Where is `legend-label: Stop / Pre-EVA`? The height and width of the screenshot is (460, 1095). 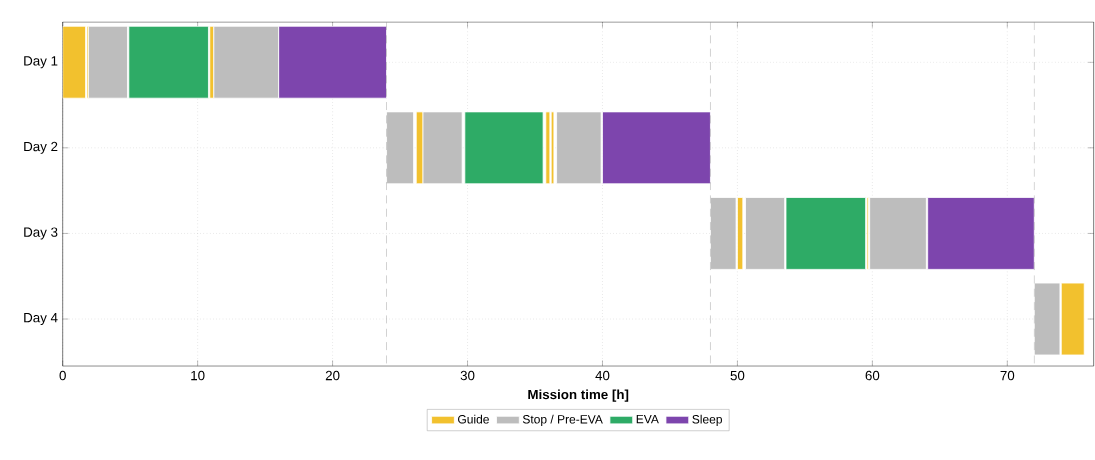 legend-label: Stop / Pre-EVA is located at coordinates (562, 420).